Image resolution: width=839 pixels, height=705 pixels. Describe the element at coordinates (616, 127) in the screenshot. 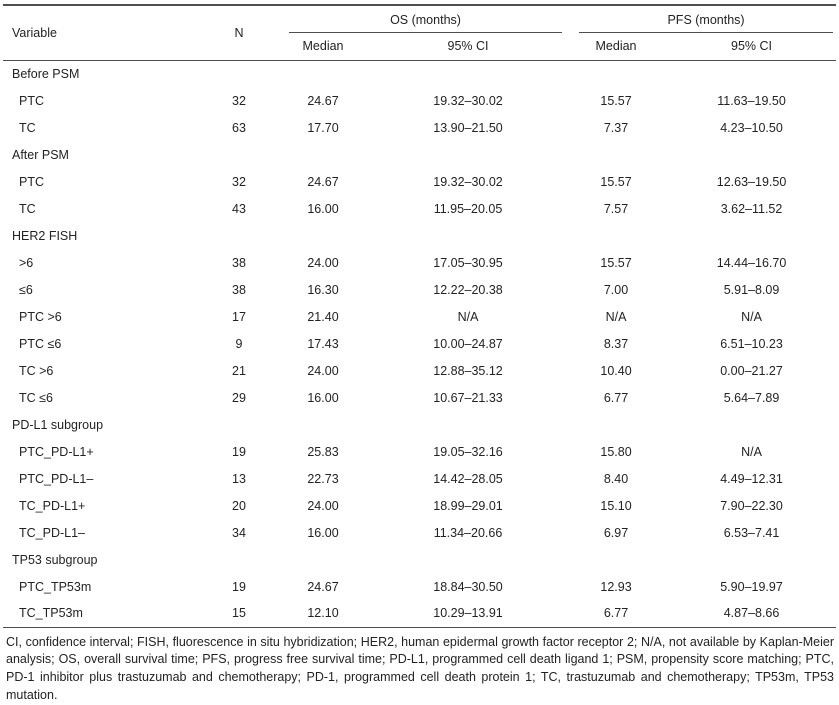

I see `pfs-median-cell: 7.37` at that location.